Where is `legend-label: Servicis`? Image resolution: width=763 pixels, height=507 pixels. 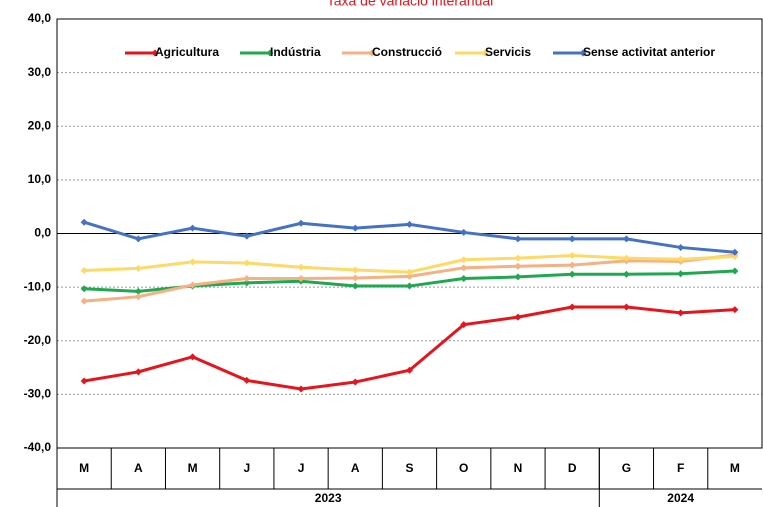 legend-label: Servicis is located at coordinates (508, 52).